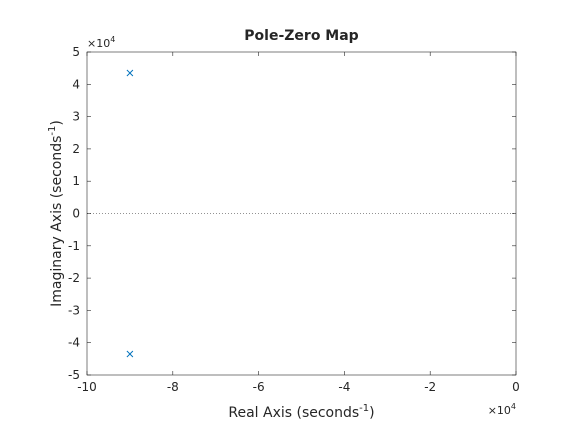 This screenshot has width=570, height=423. I want to click on y-tick-label: -1, so click(74, 246).